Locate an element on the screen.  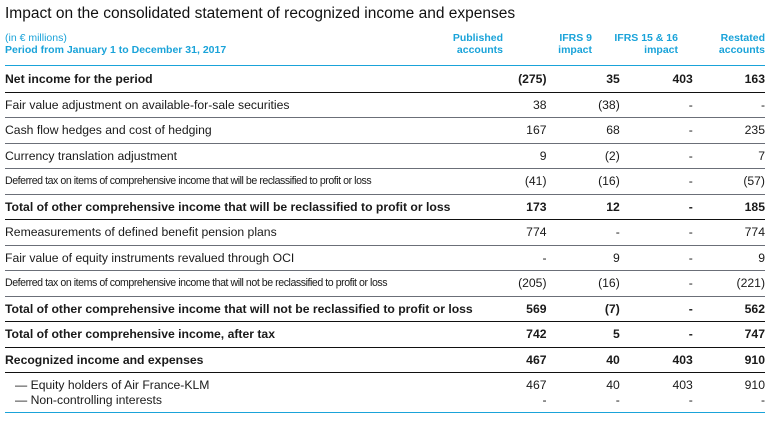
cell-value: 68 is located at coordinates (583, 130).